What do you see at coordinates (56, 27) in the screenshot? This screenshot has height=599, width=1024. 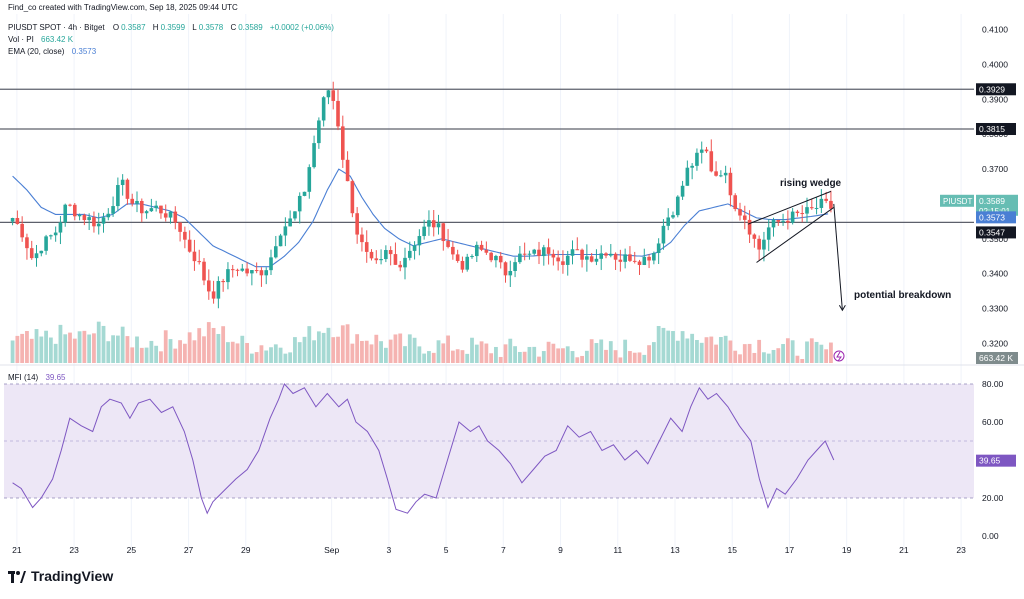 I see `symbol-label: PIUSDT SPOT · 4h · Bitget` at bounding box center [56, 27].